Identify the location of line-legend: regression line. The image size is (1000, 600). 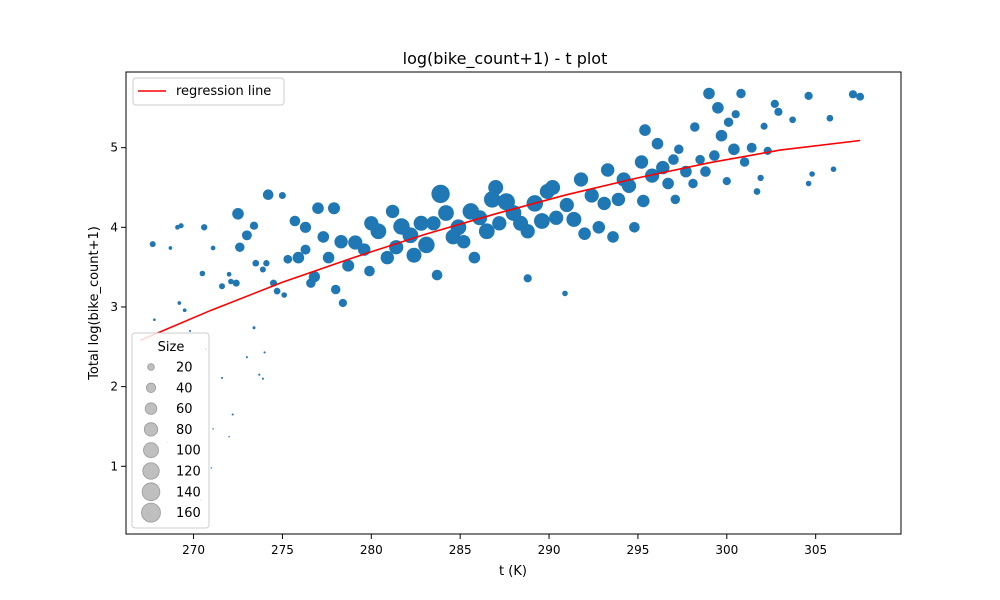
(208, 91).